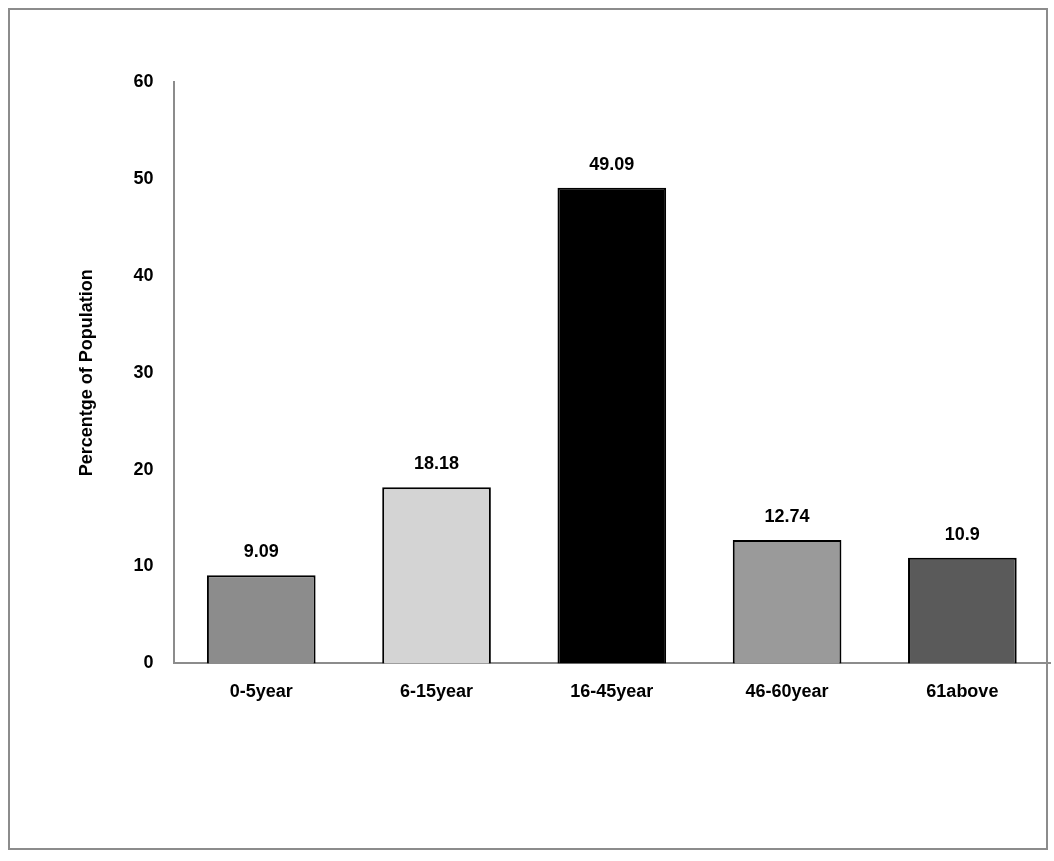  I want to click on y-axis-title: Percentge of Population, so click(85, 373).